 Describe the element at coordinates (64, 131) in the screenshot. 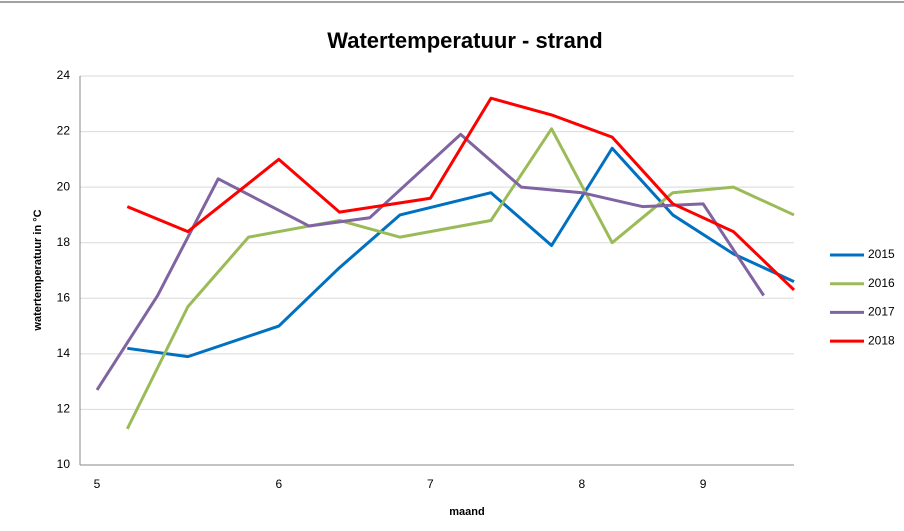

I see `y-tick-label: 22` at that location.